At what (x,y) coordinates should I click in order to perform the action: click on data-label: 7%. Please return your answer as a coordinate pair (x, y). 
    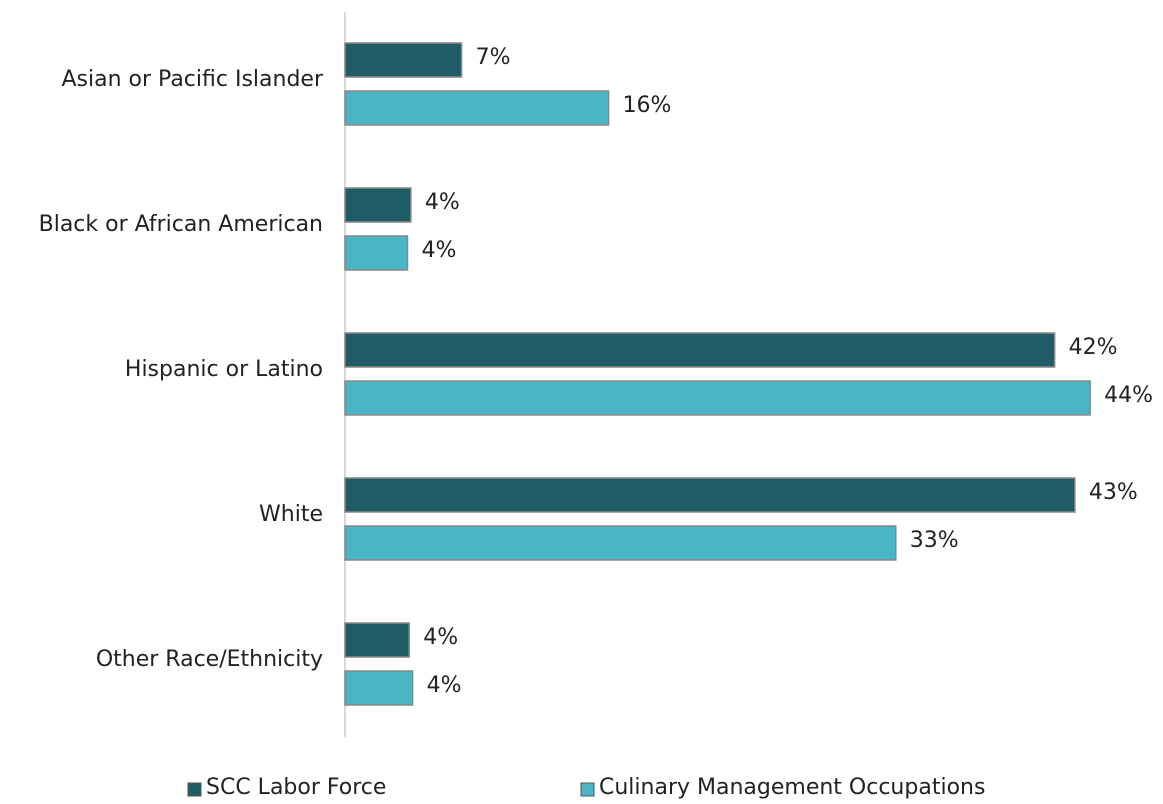
    Looking at the image, I should click on (493, 57).